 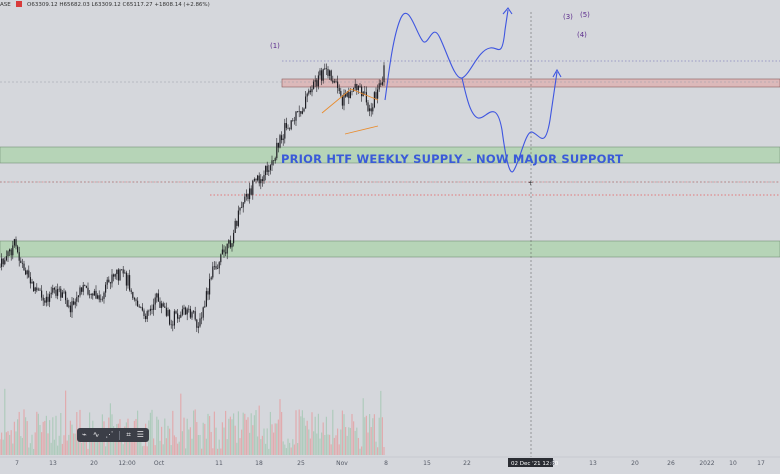 I want to click on path-icon: ∿, so click(x=96, y=434).